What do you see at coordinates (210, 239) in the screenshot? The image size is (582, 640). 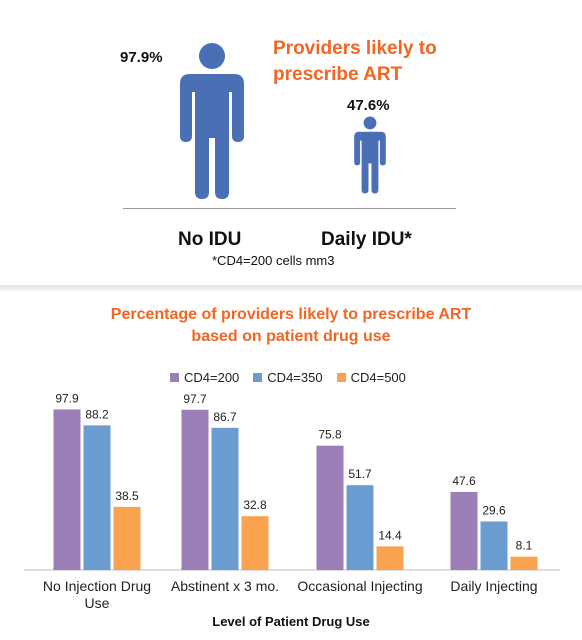 I see `no-idu-label: No IDU` at bounding box center [210, 239].